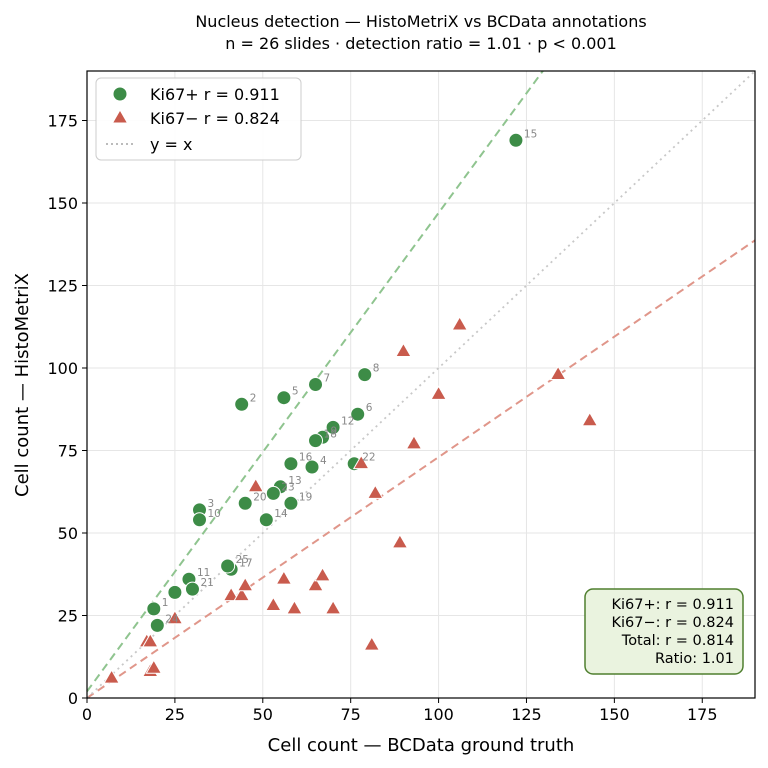 The image size is (768, 768). I want to click on stats-line-ki67-positive: Ki67+: r = 0.911, so click(673, 605).